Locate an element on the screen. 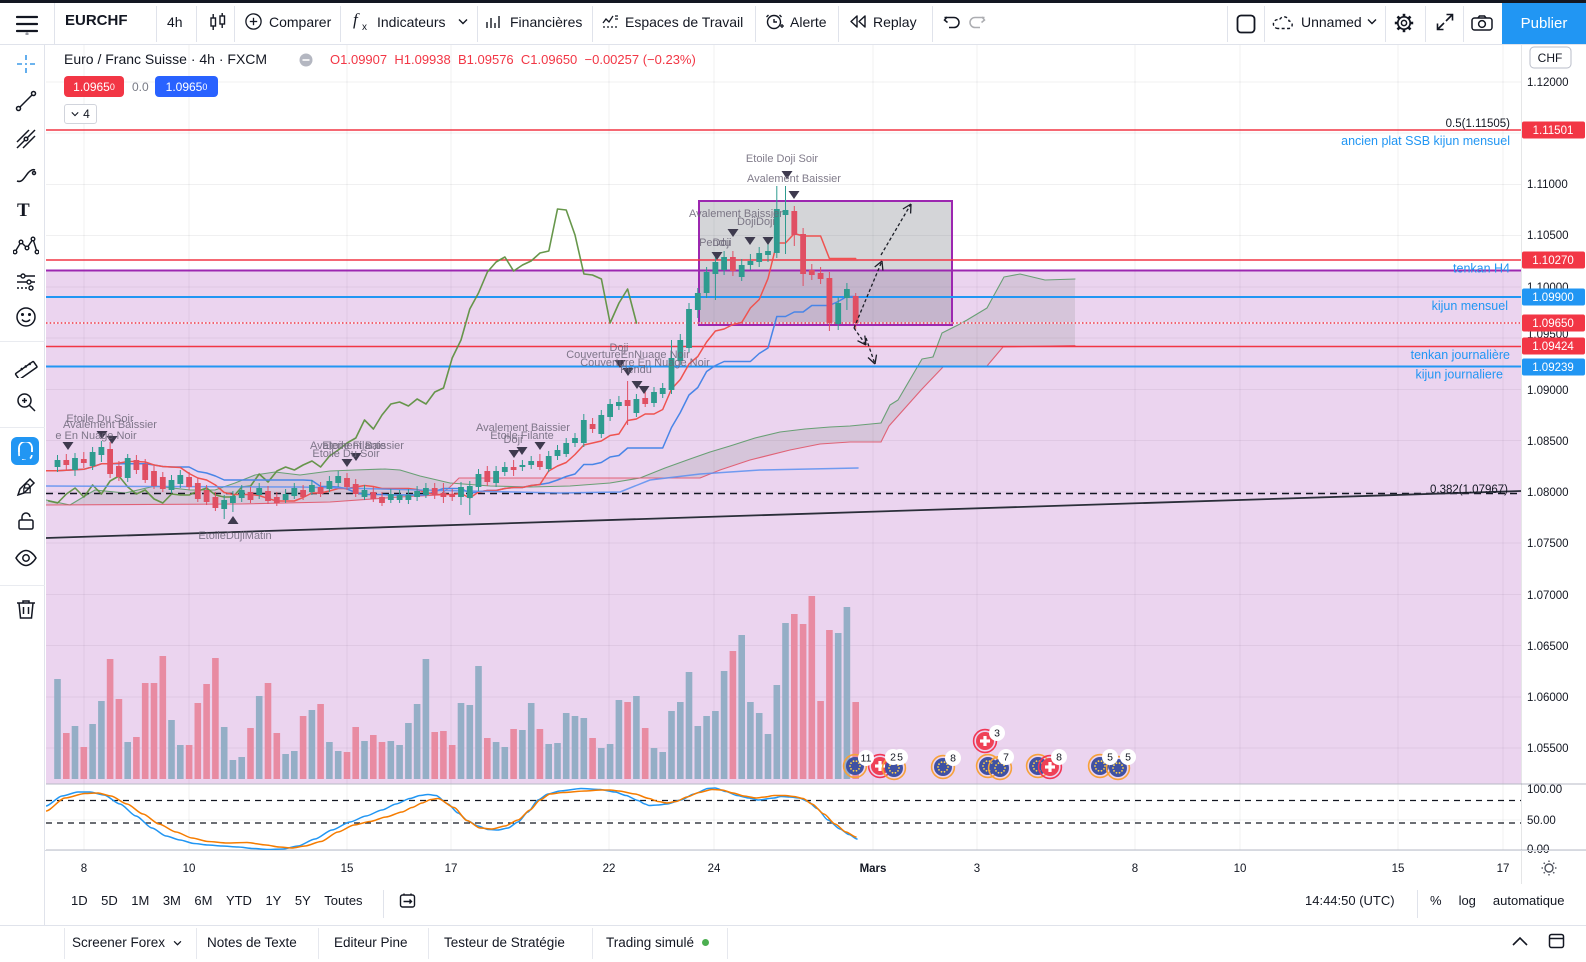  svg-text: 1.09424 is located at coordinates (1553, 347).